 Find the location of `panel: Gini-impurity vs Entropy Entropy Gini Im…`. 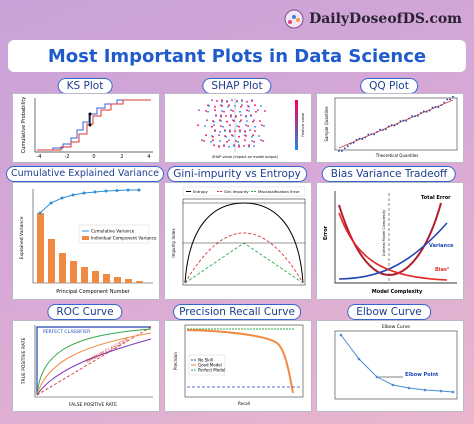

panel: Gini-impurity vs Entropy Entropy Gini Im… is located at coordinates (237, 234).